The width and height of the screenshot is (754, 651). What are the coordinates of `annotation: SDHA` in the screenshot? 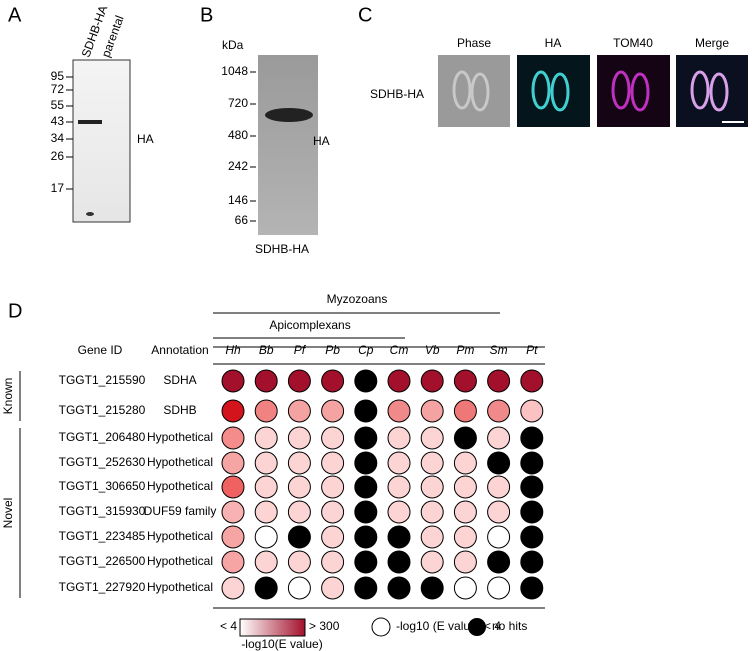 It's located at (179, 380).